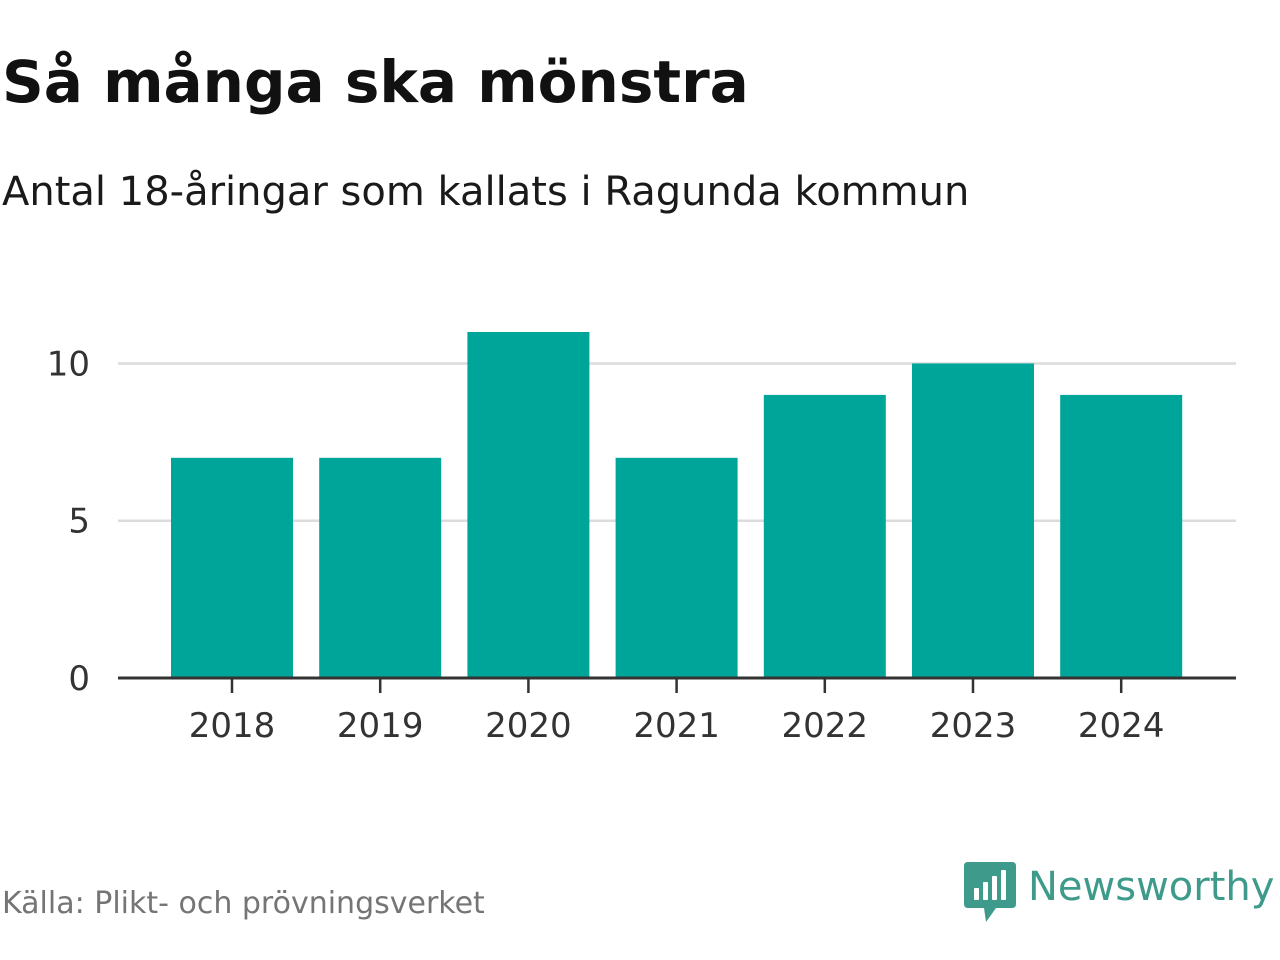 Image resolution: width=1280 pixels, height=960 pixels. I want to click on x-tick-label: 2021, so click(676, 726).